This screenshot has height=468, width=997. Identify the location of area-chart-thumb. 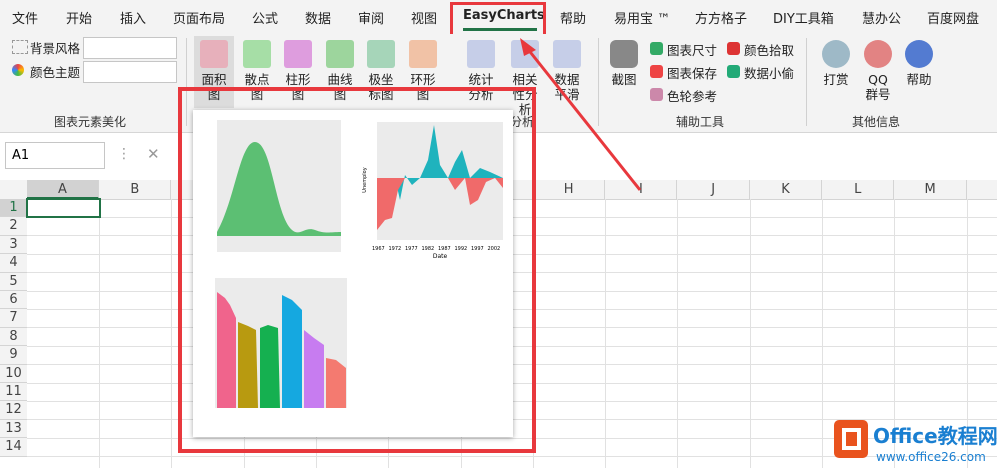
(279, 186).